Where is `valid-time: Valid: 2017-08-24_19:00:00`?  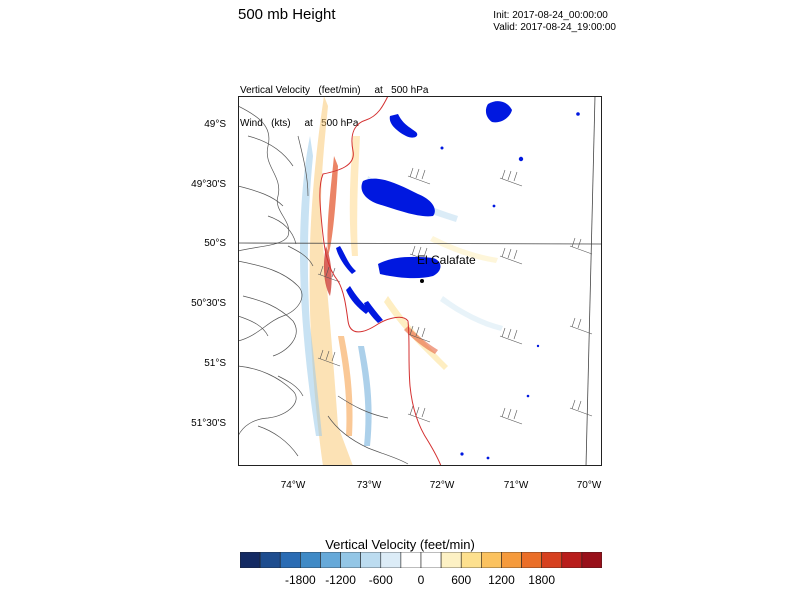
valid-time: Valid: 2017-08-24_19:00:00 is located at coordinates (554, 27).